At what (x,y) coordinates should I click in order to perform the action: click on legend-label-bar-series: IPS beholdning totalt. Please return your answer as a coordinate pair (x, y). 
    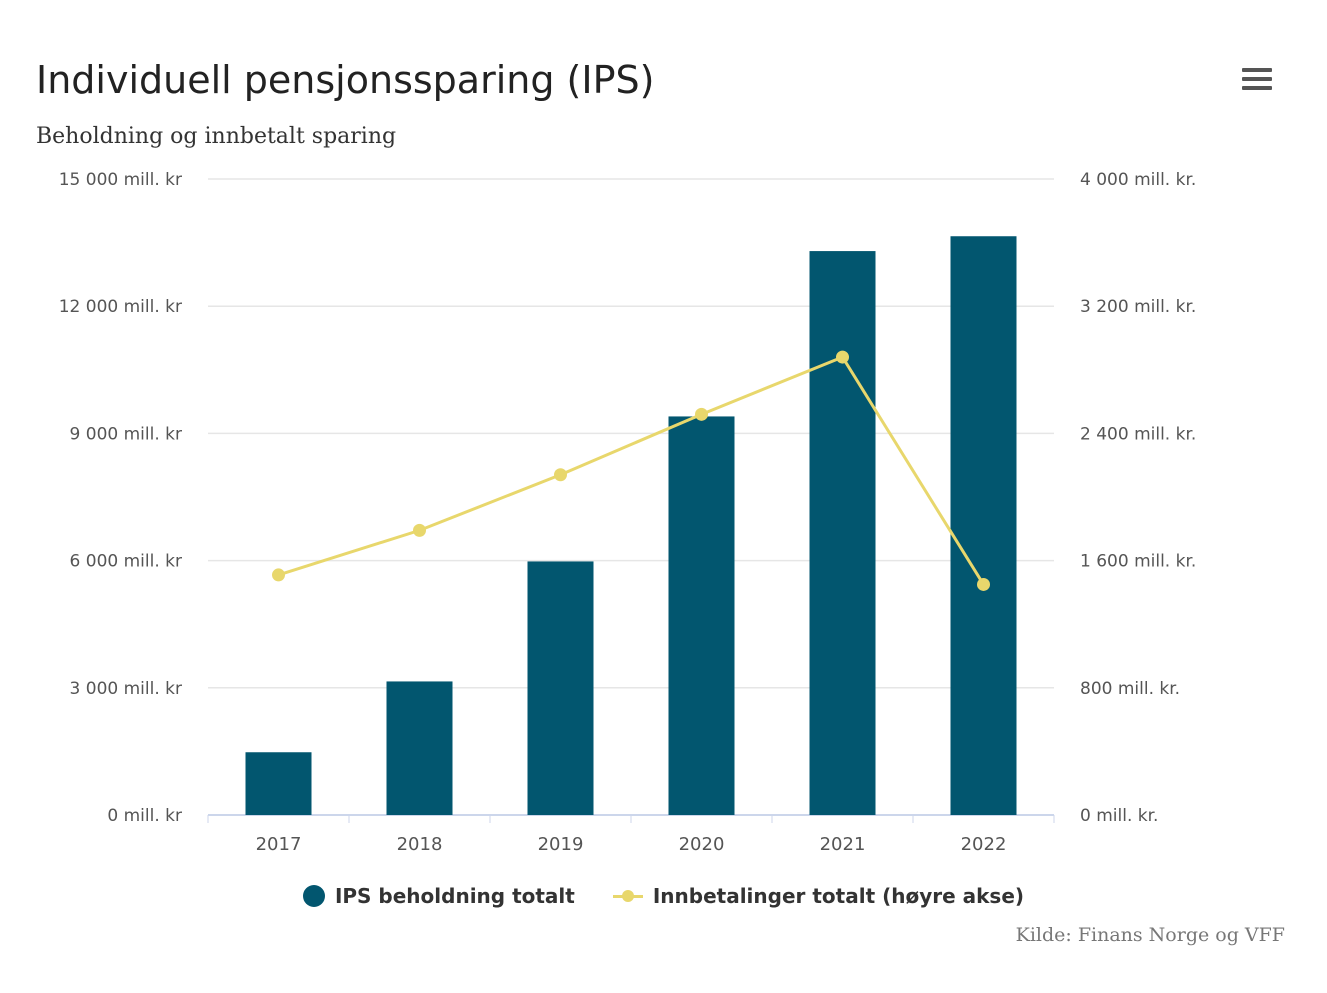
    Looking at the image, I should click on (454, 896).